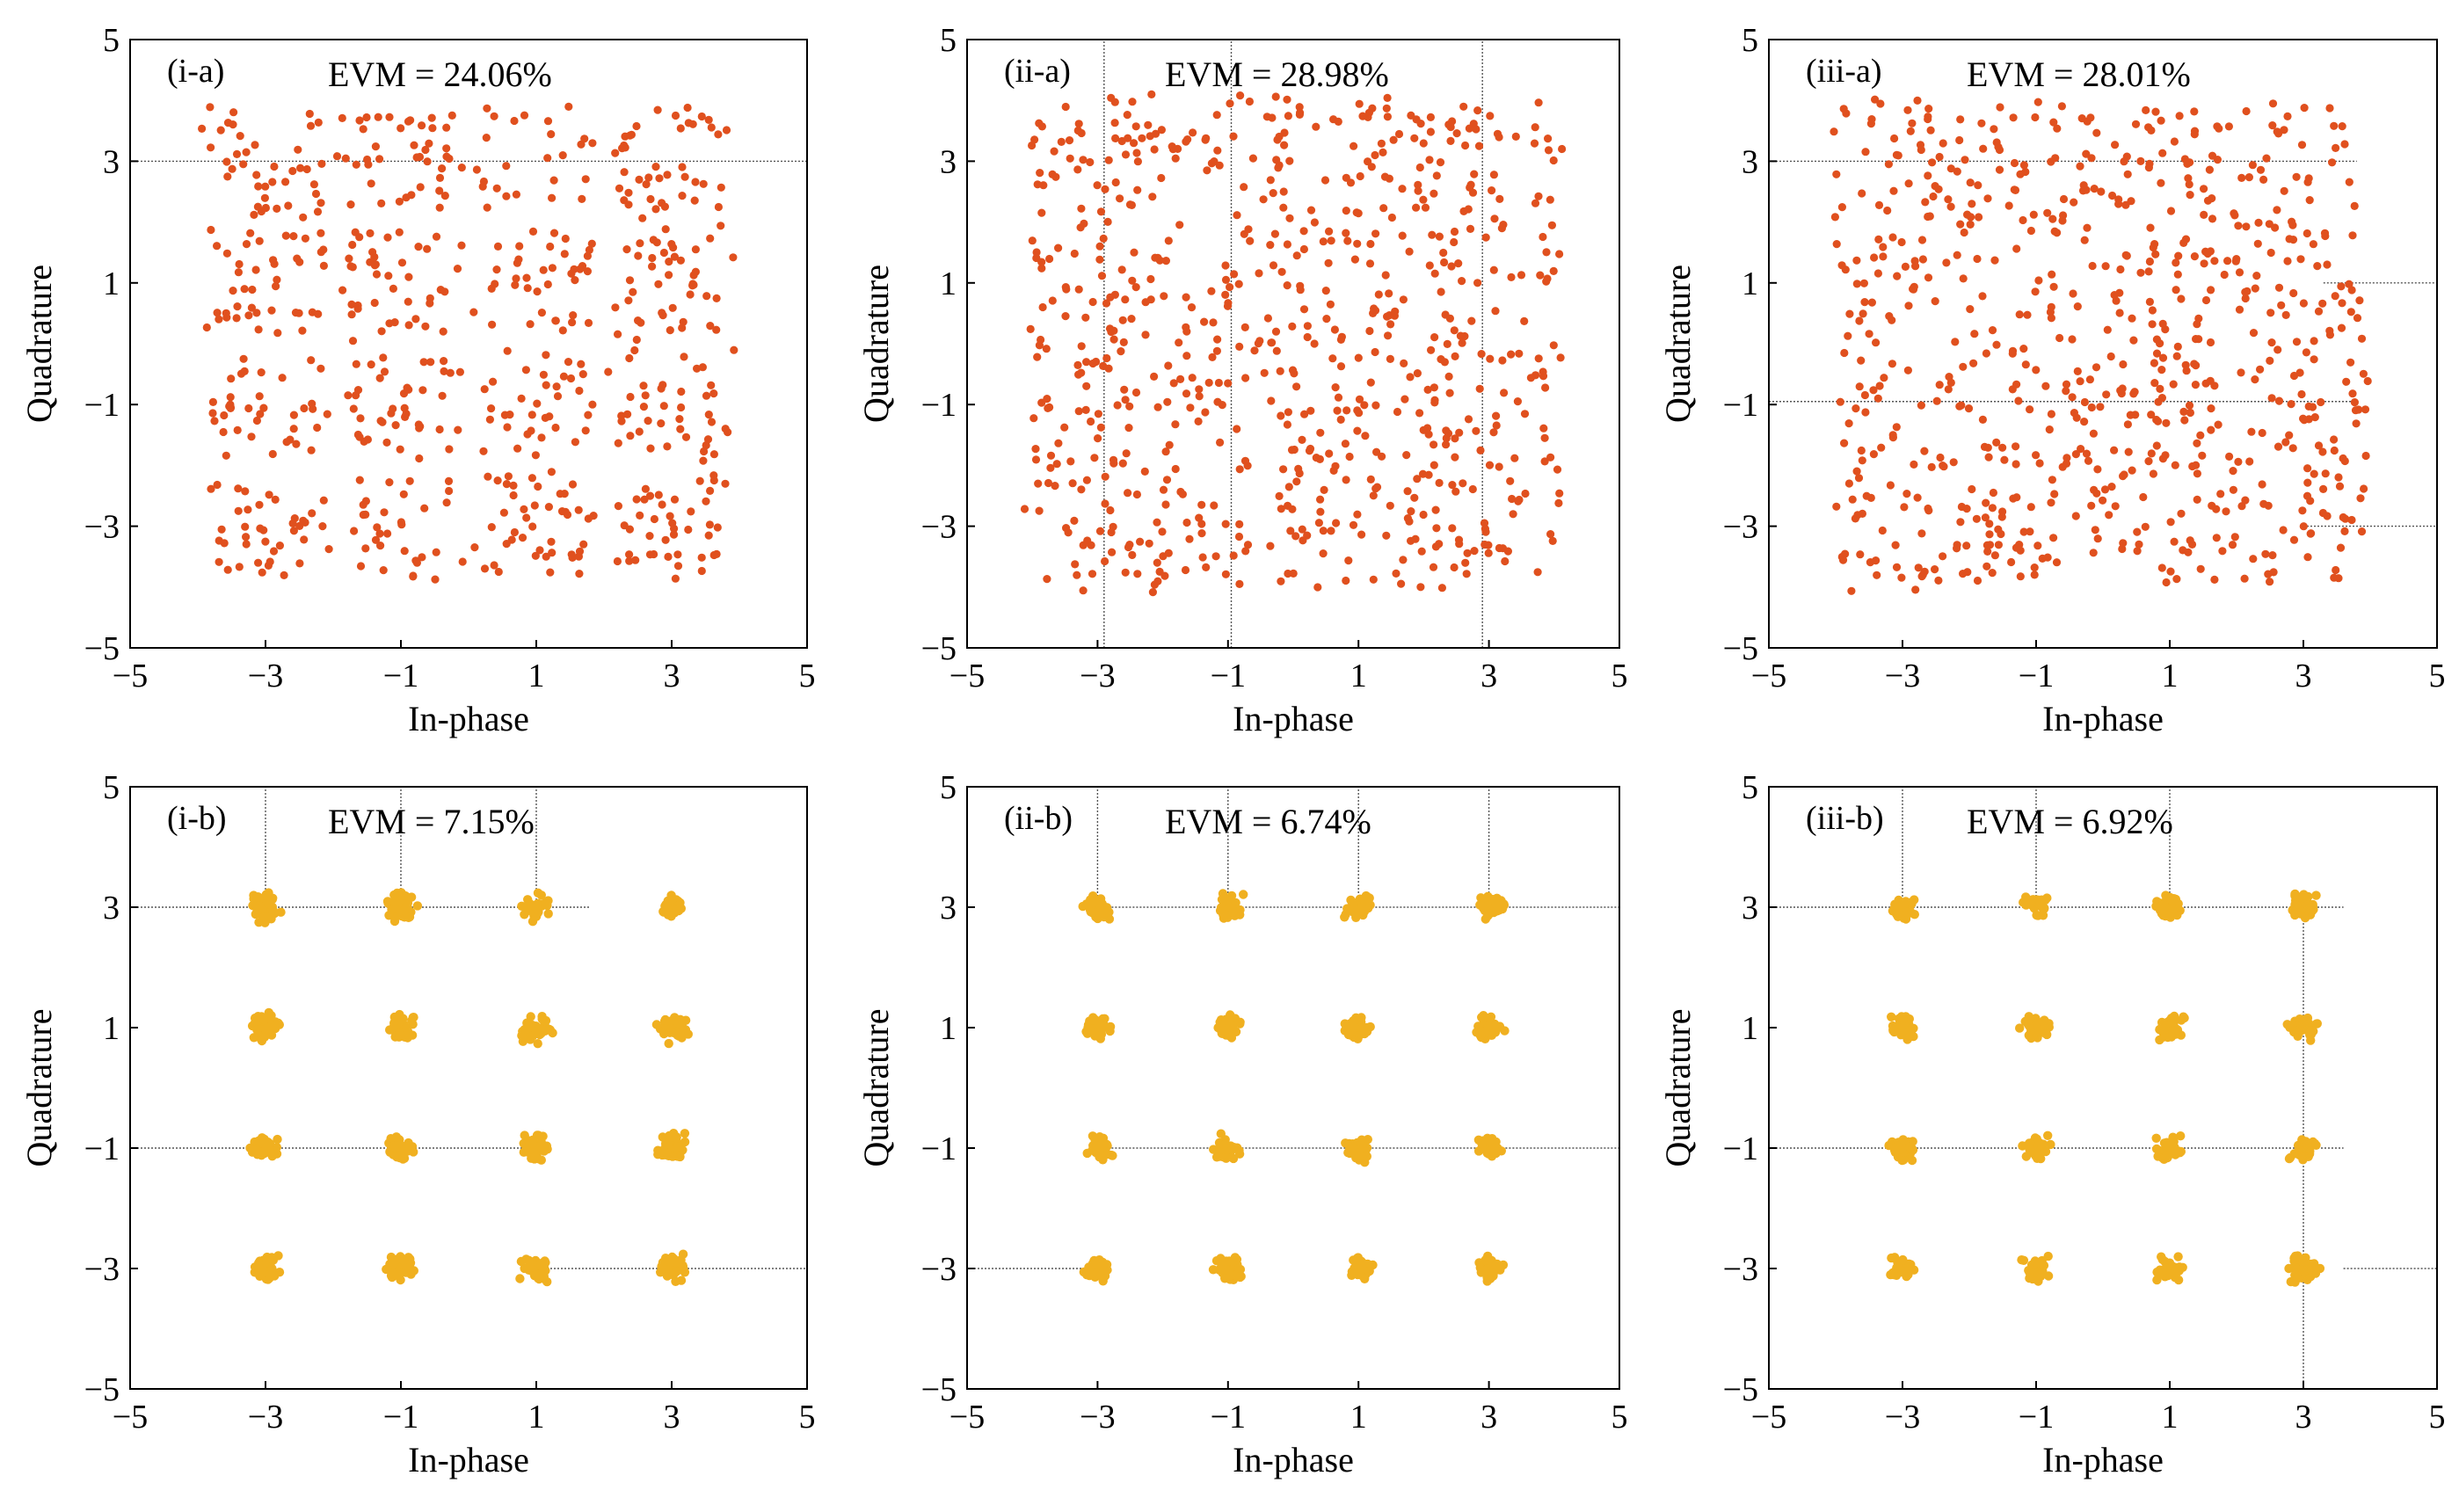 Image resolution: width=2459 pixels, height=1512 pixels. What do you see at coordinates (468, 343) in the screenshot?
I see `scatter-points` at bounding box center [468, 343].